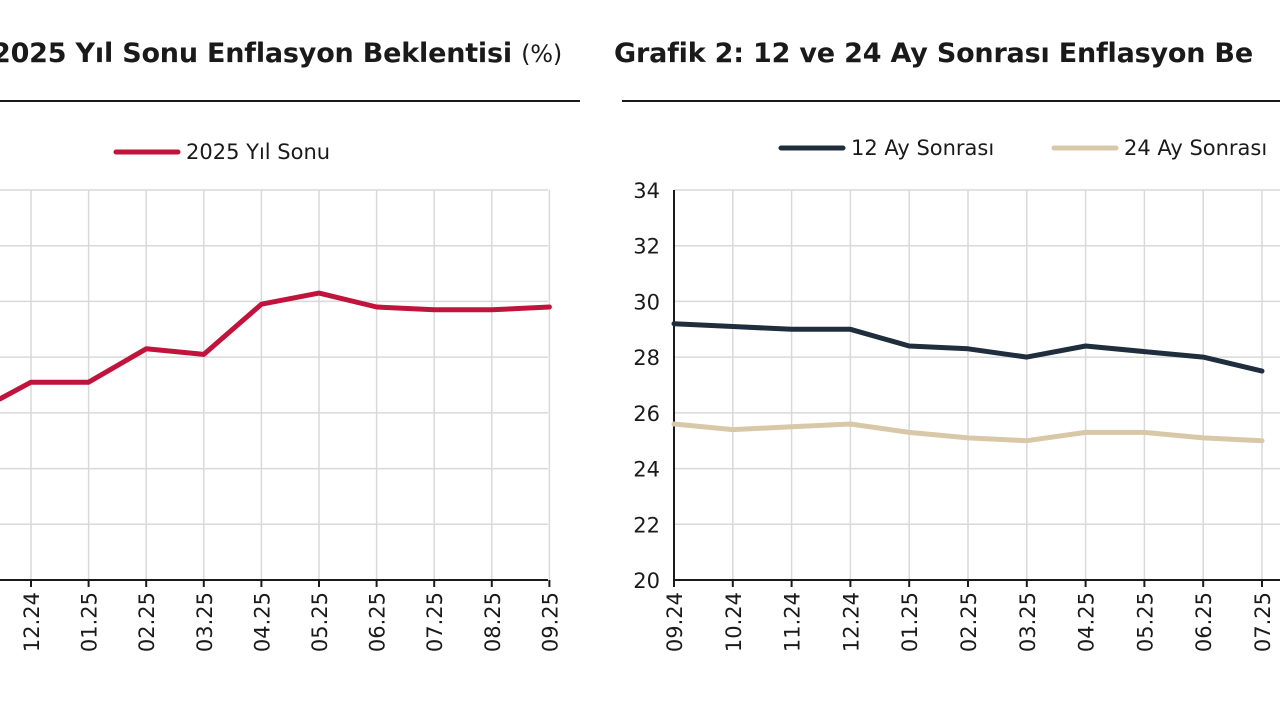 This screenshot has width=1280, height=720. What do you see at coordinates (542, 54) in the screenshot?
I see `chart1-title-unit: (%)` at bounding box center [542, 54].